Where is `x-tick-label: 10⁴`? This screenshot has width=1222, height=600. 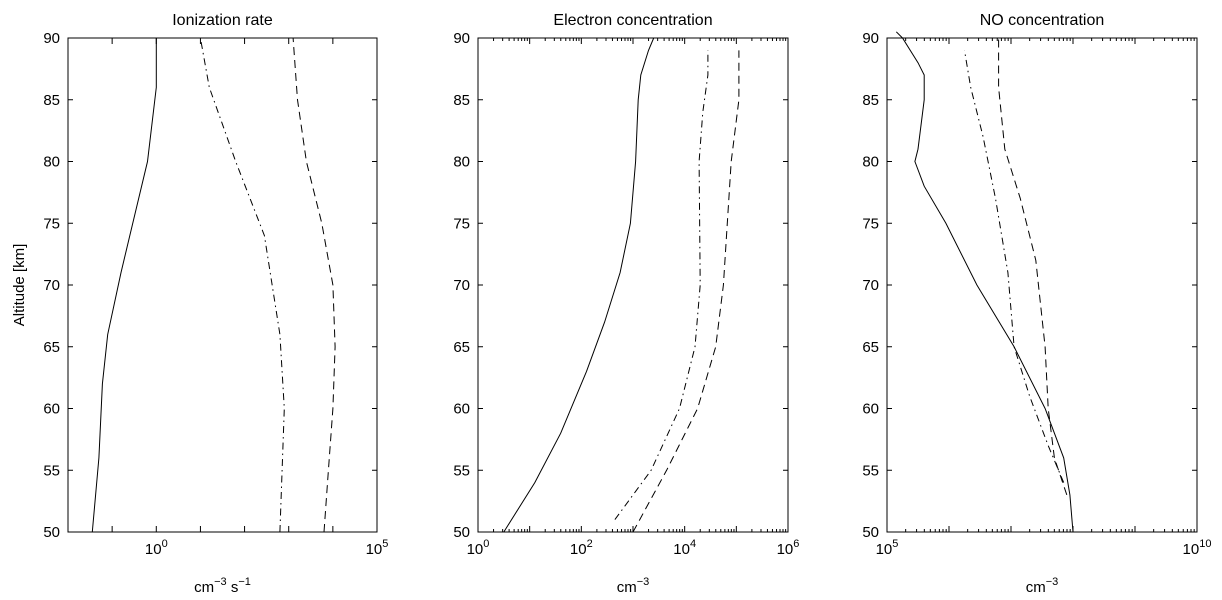
x-tick-label: 10⁴ is located at coordinates (684, 548).